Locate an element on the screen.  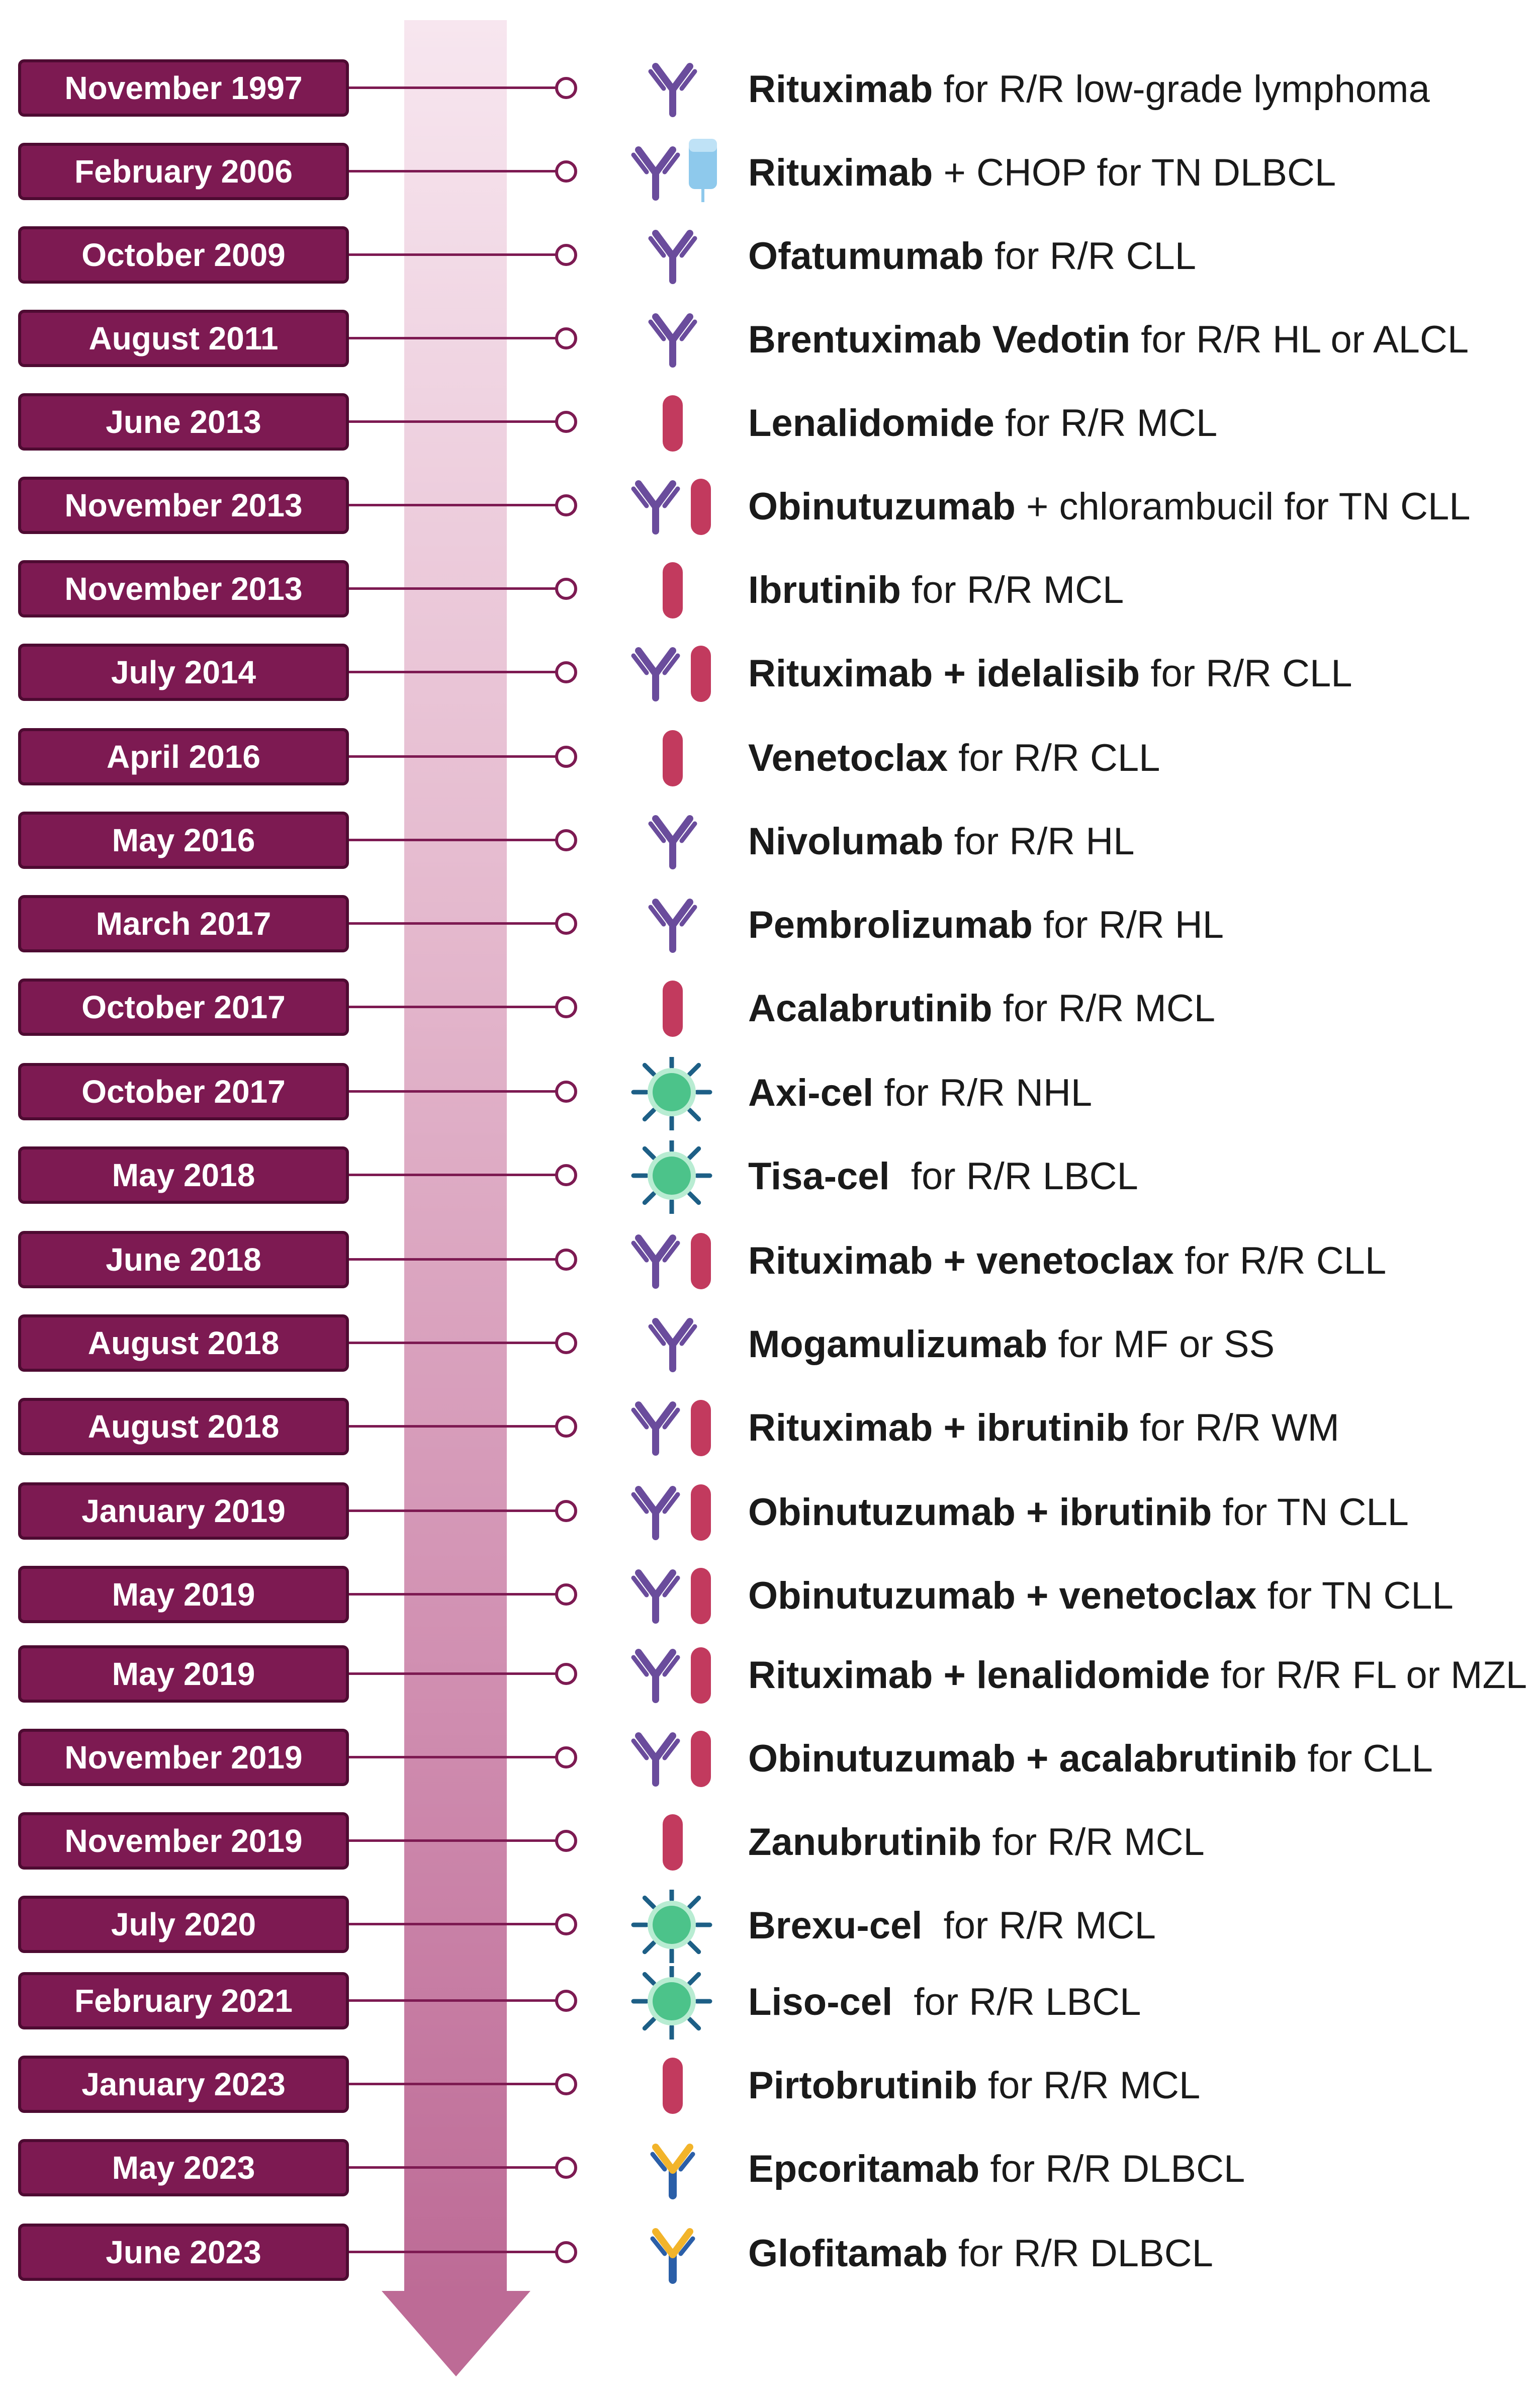
milestone-row: May 2018 Tisa-cel for R/R LBCL is located at coordinates (770, 1176).